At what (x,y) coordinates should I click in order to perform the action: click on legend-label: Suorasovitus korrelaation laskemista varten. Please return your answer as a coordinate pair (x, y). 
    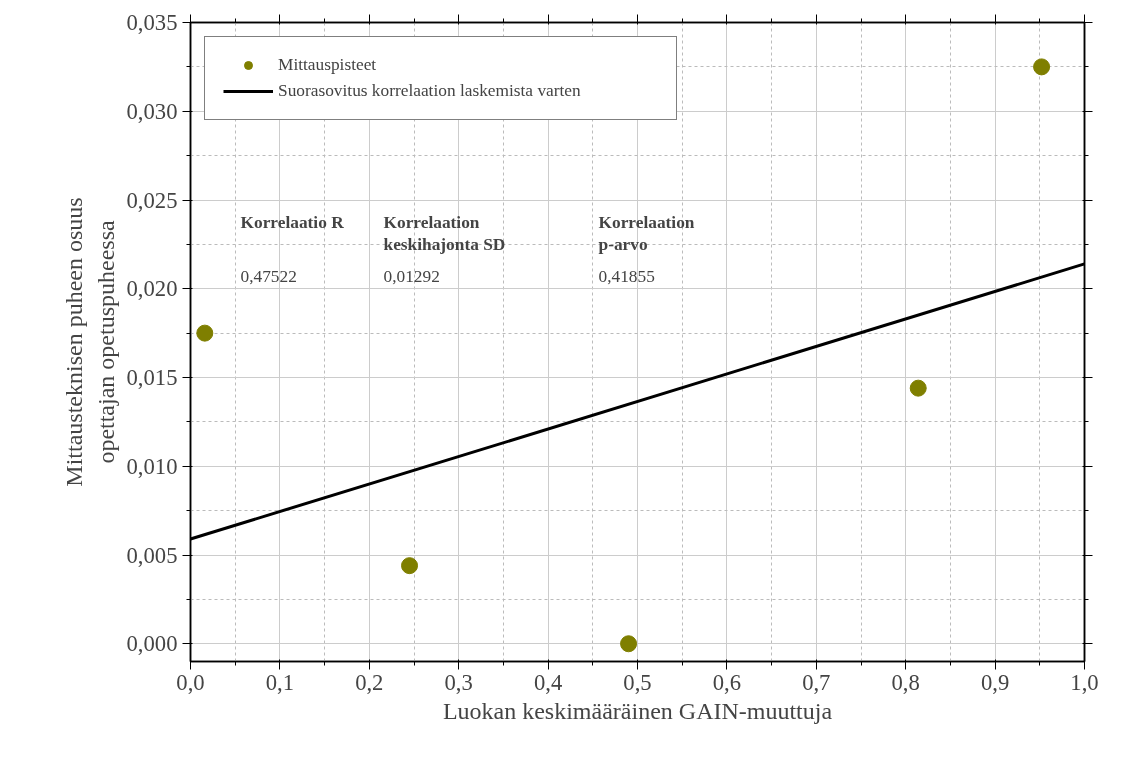
    Looking at the image, I should click on (430, 91).